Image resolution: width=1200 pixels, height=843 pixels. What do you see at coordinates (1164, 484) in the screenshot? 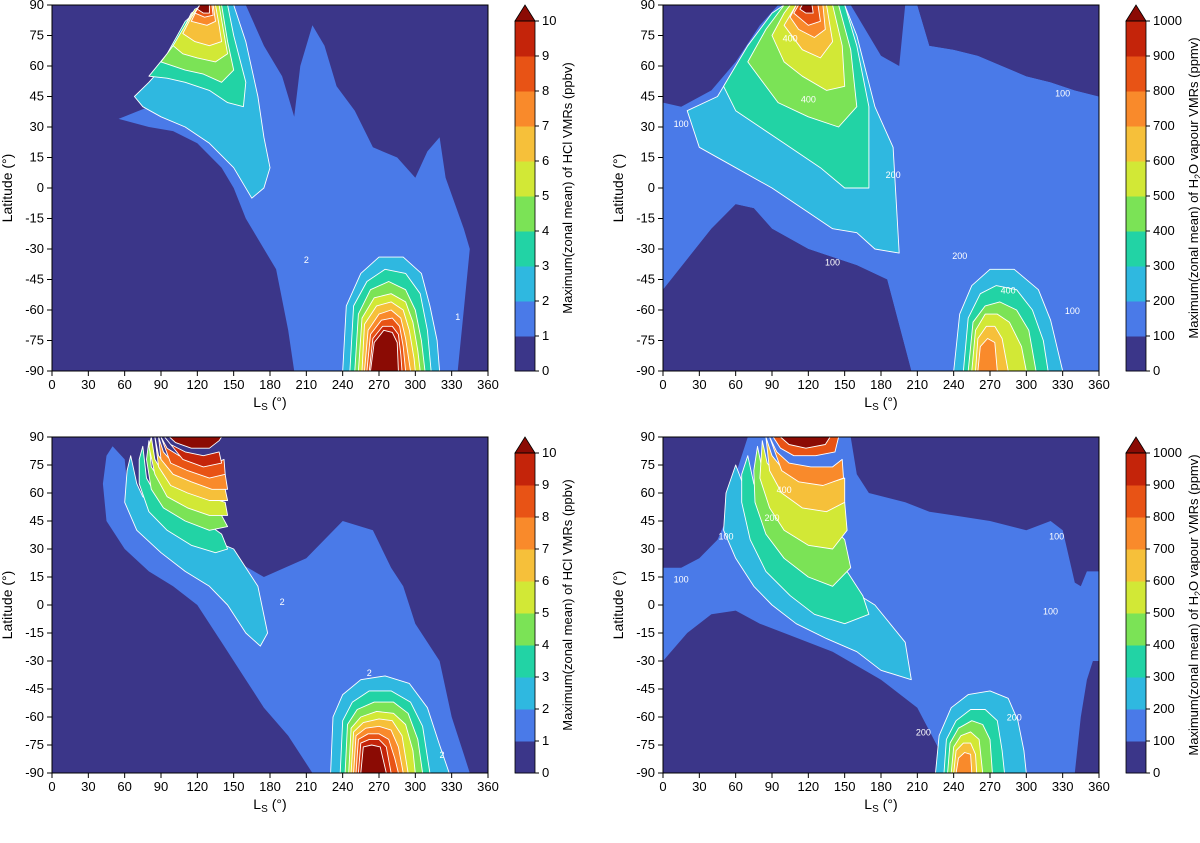
I see `colorbar-tick-label: 900` at bounding box center [1164, 484].